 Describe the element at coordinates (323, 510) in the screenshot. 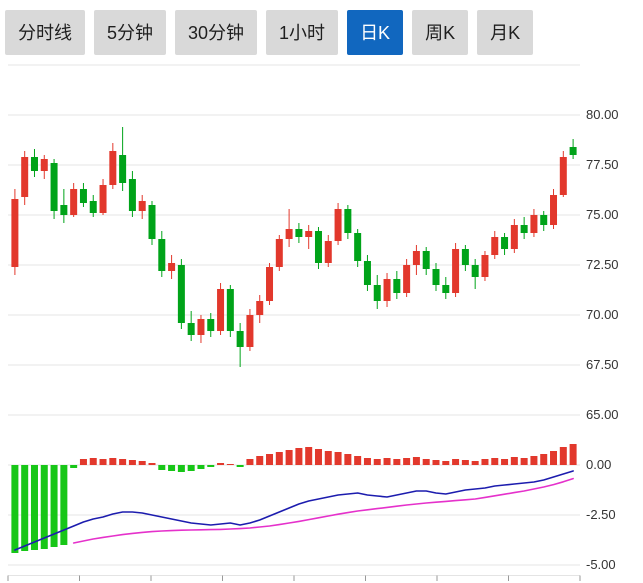

I see `dea-line` at that location.